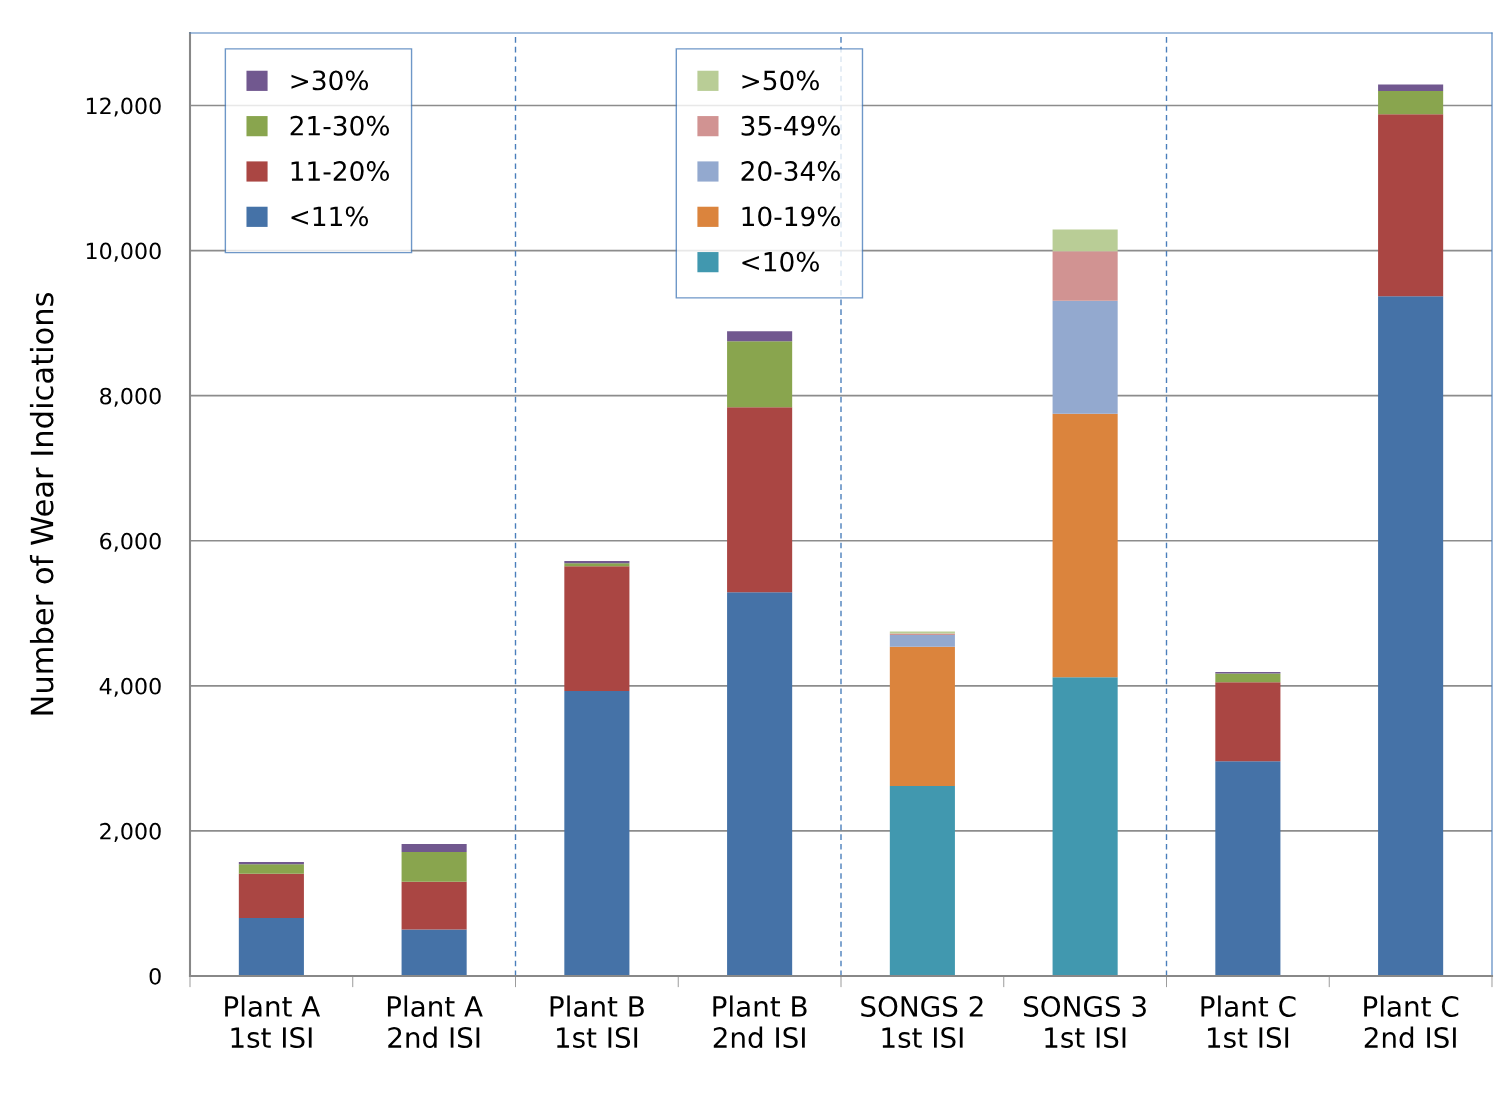 The height and width of the screenshot is (1098, 1511). What do you see at coordinates (329, 80) in the screenshot?
I see `legend-label: >30%` at bounding box center [329, 80].